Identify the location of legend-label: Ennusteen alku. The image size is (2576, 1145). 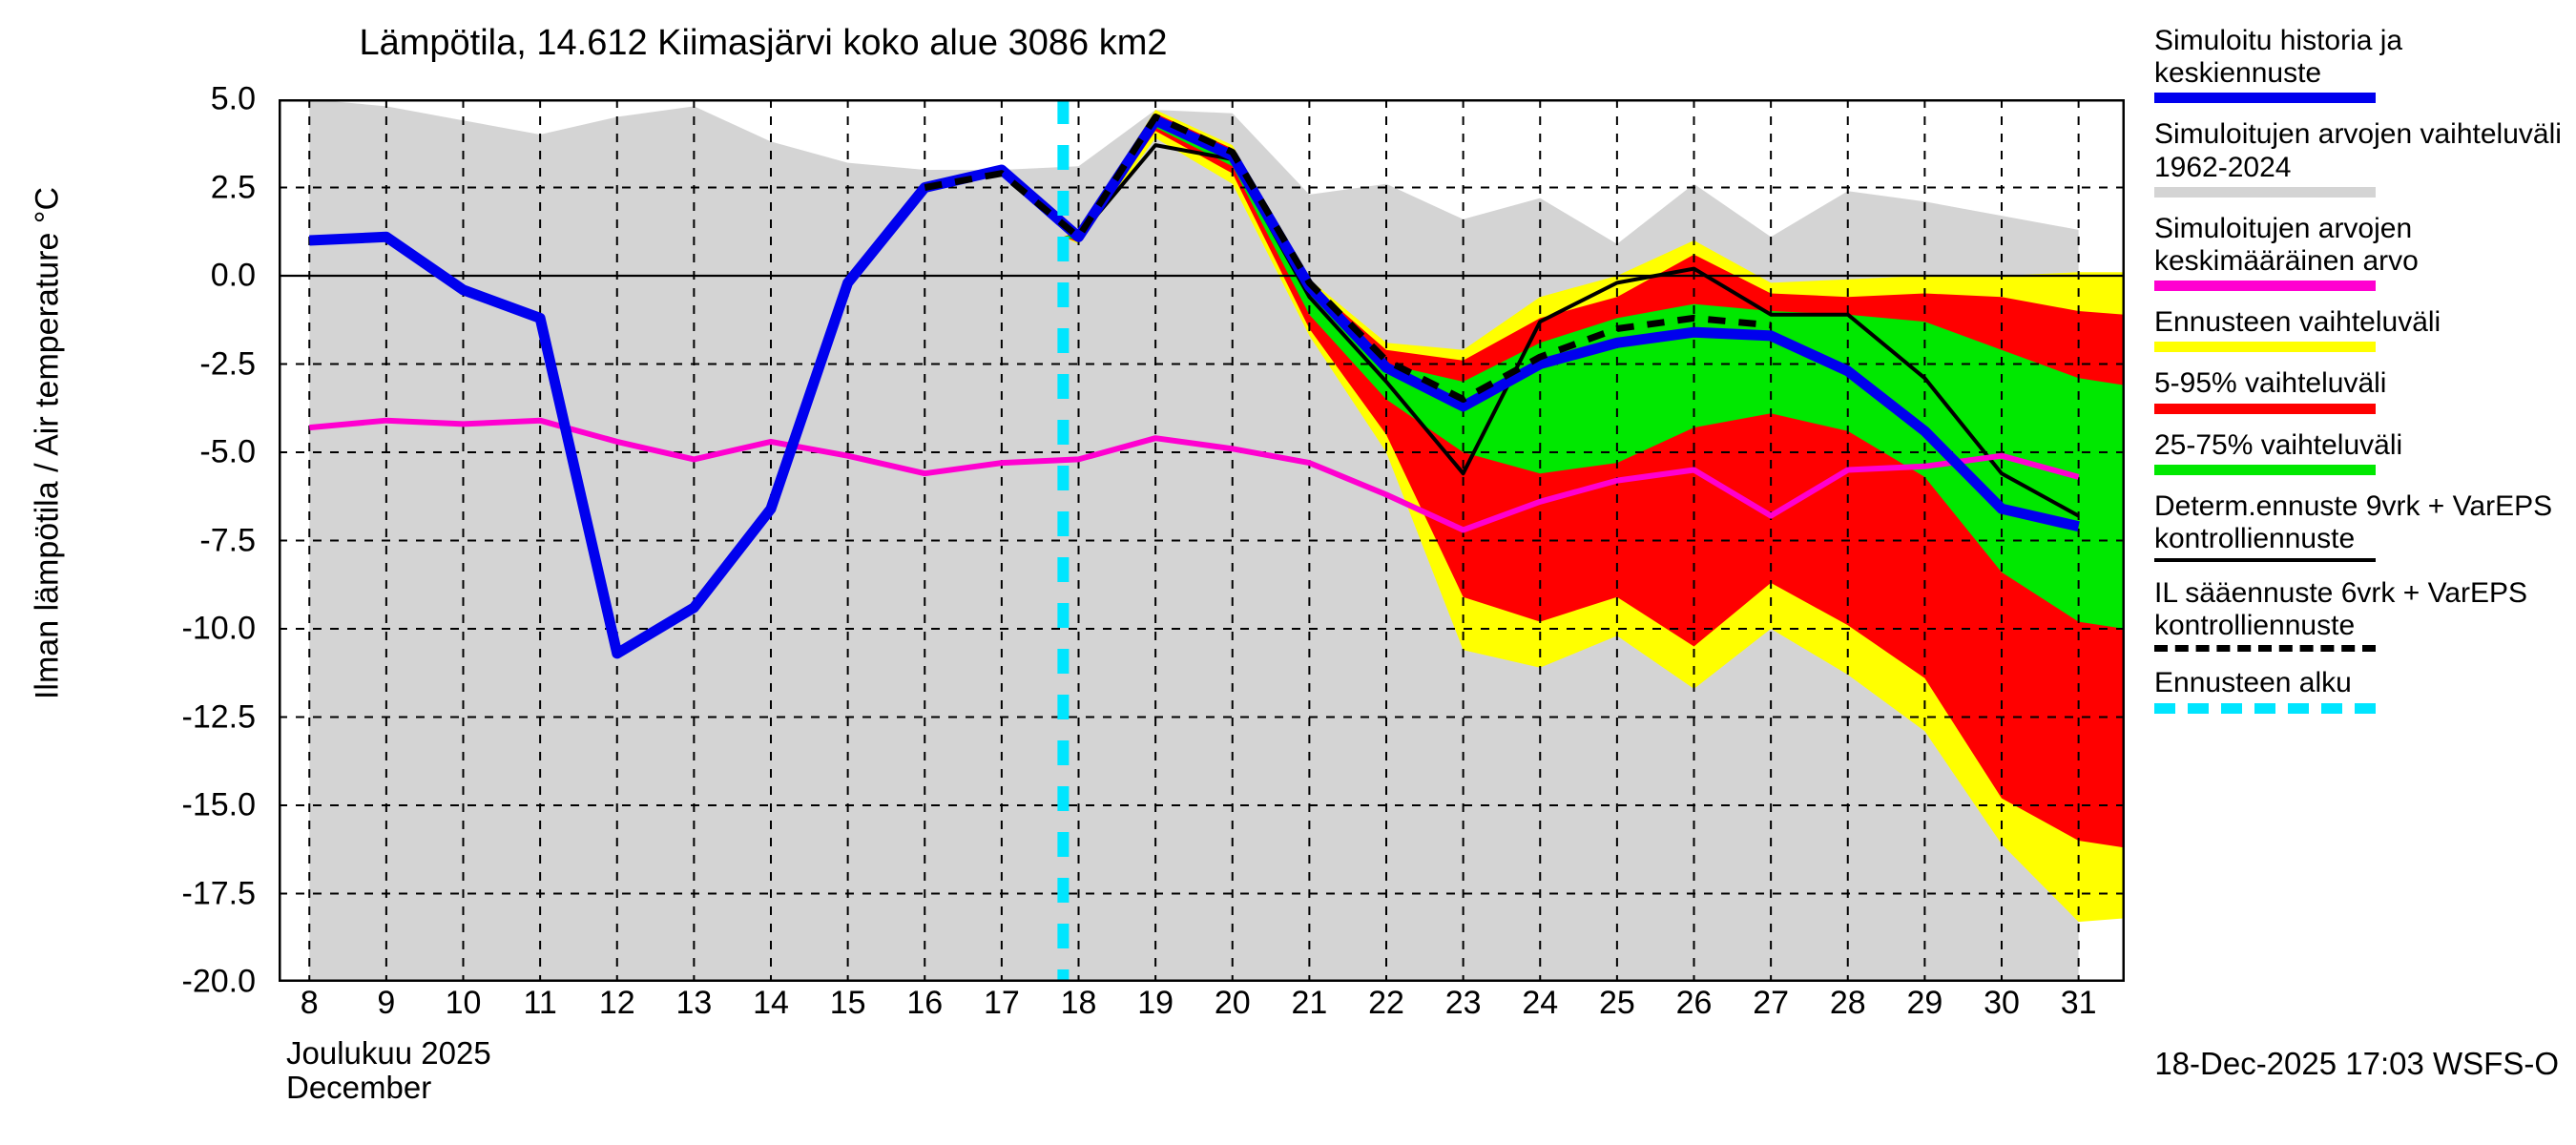
(2253, 683).